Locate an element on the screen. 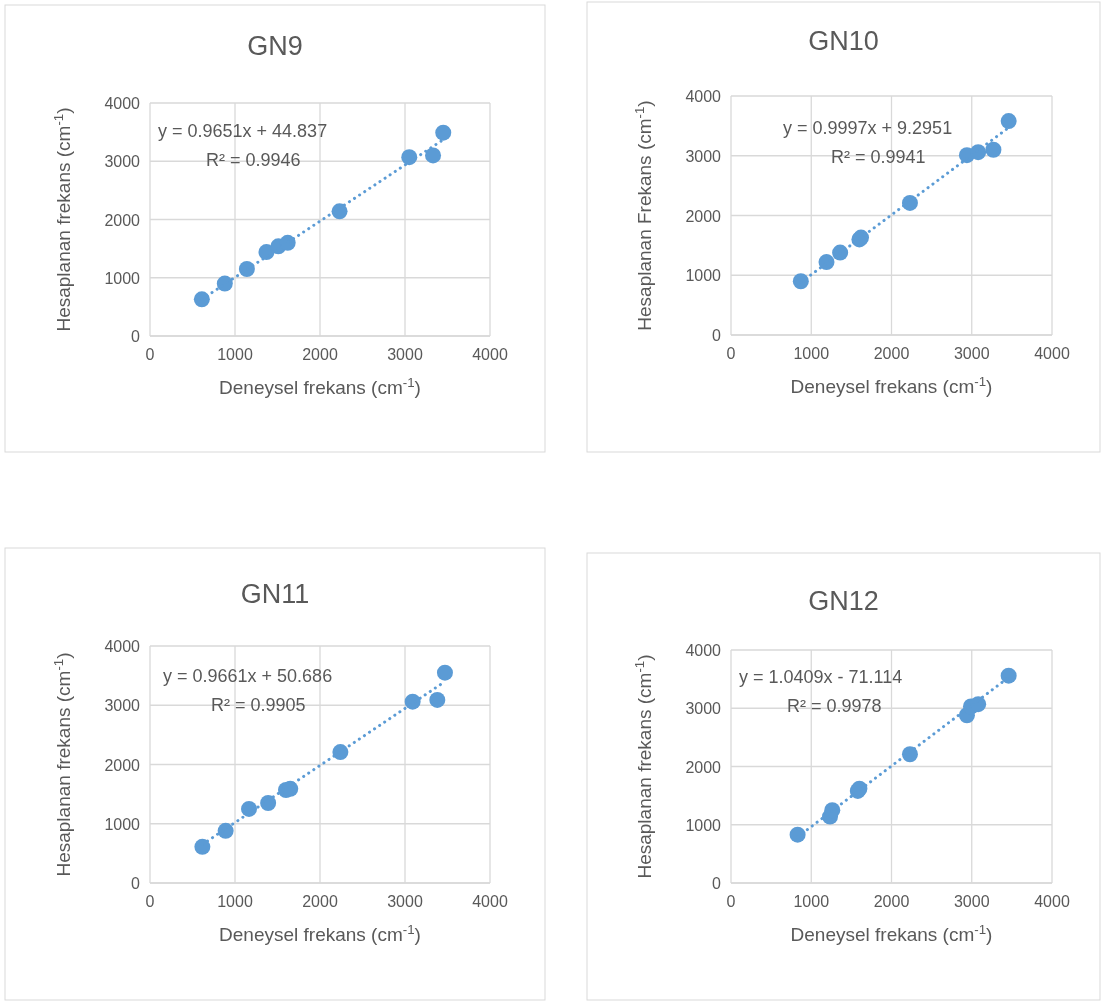  chart-title: GN12 is located at coordinates (843, 601).